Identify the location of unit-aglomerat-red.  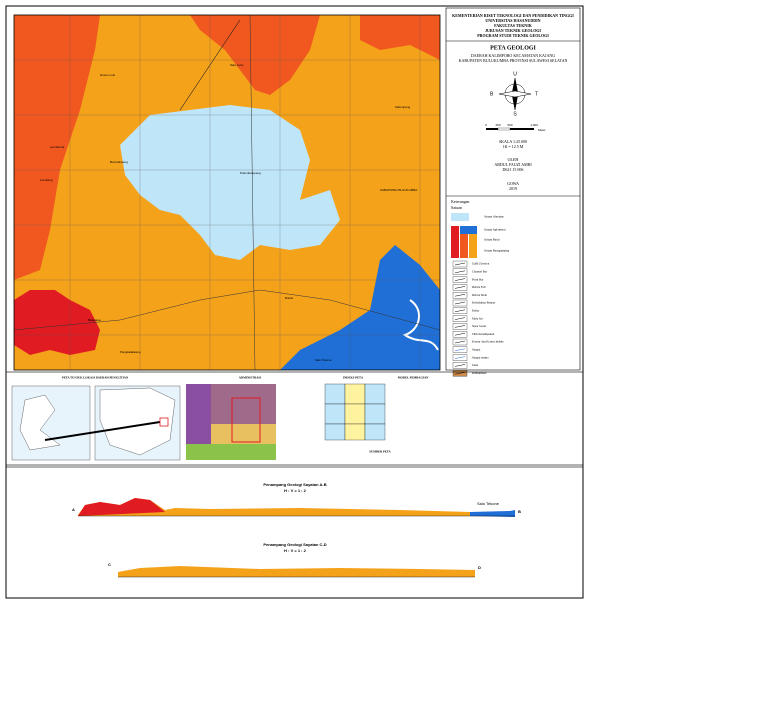
(57, 322).